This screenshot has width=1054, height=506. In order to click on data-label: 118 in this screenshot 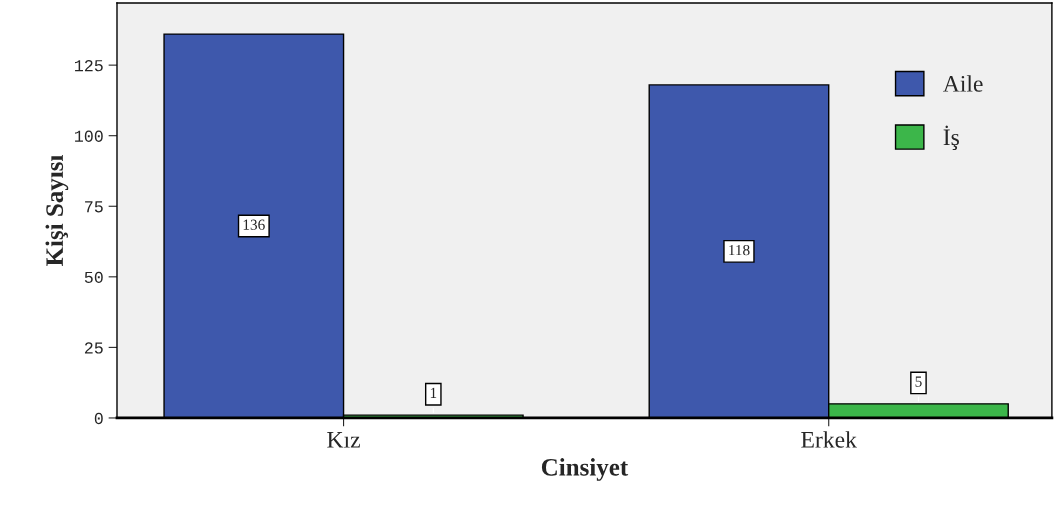, I will do `click(739, 250)`.